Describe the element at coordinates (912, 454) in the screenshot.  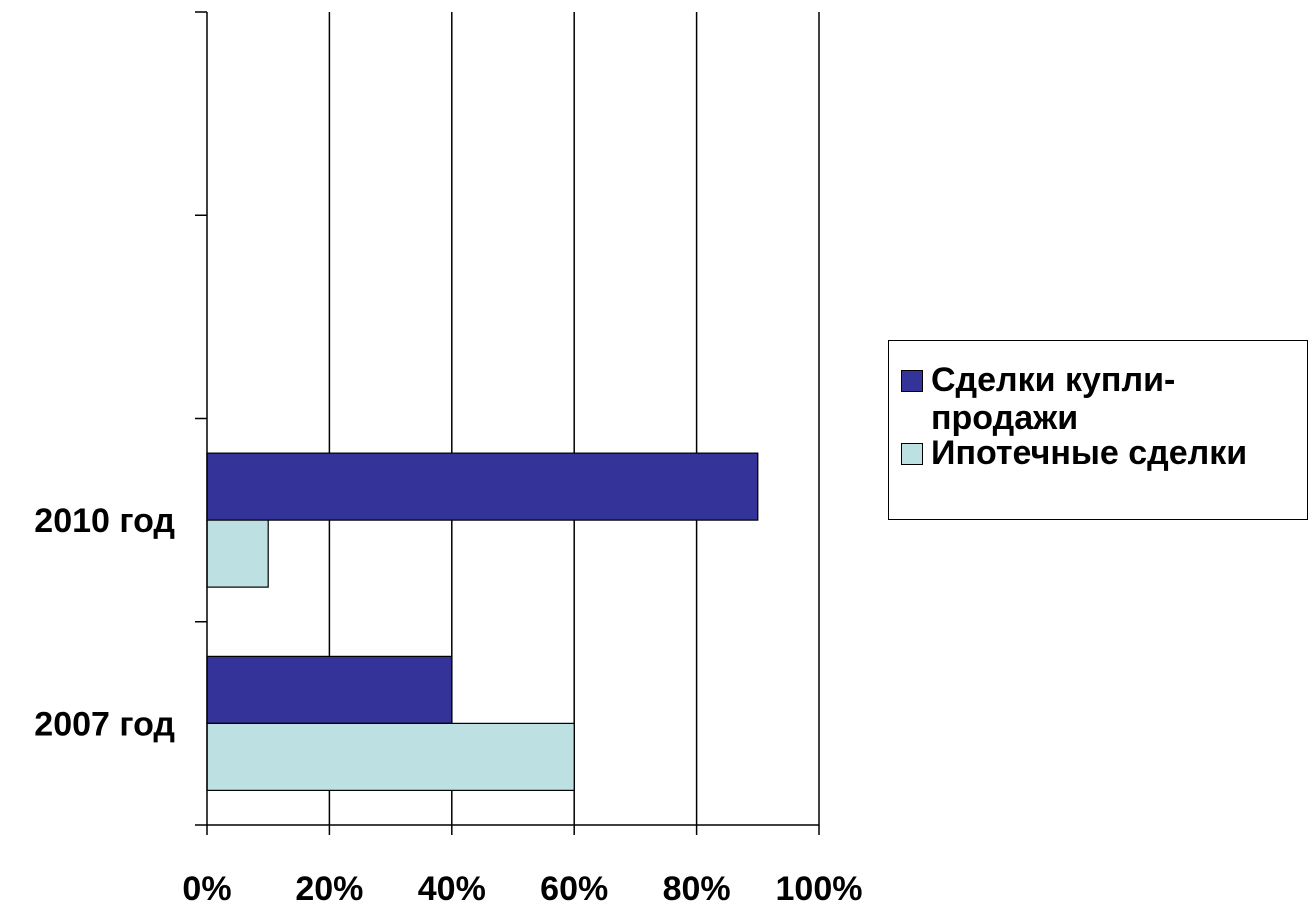
I see `legend-swatch-mortgage` at that location.